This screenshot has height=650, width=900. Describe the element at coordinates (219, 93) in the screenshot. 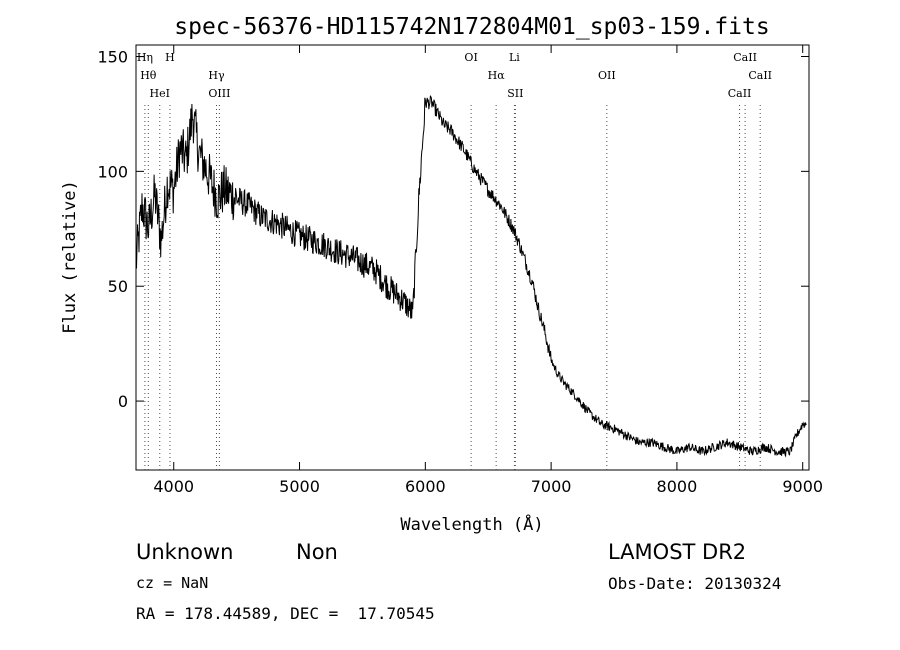

I see `spectral-line-label: OIII` at that location.